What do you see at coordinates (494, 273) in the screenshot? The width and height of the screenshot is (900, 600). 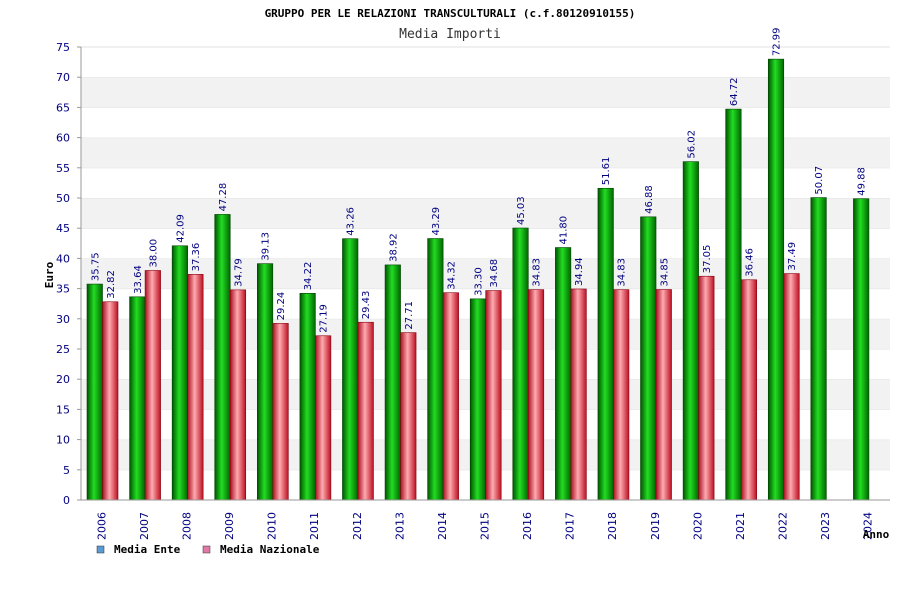 I see `data-label-media-nazionale: 34.68` at bounding box center [494, 273].